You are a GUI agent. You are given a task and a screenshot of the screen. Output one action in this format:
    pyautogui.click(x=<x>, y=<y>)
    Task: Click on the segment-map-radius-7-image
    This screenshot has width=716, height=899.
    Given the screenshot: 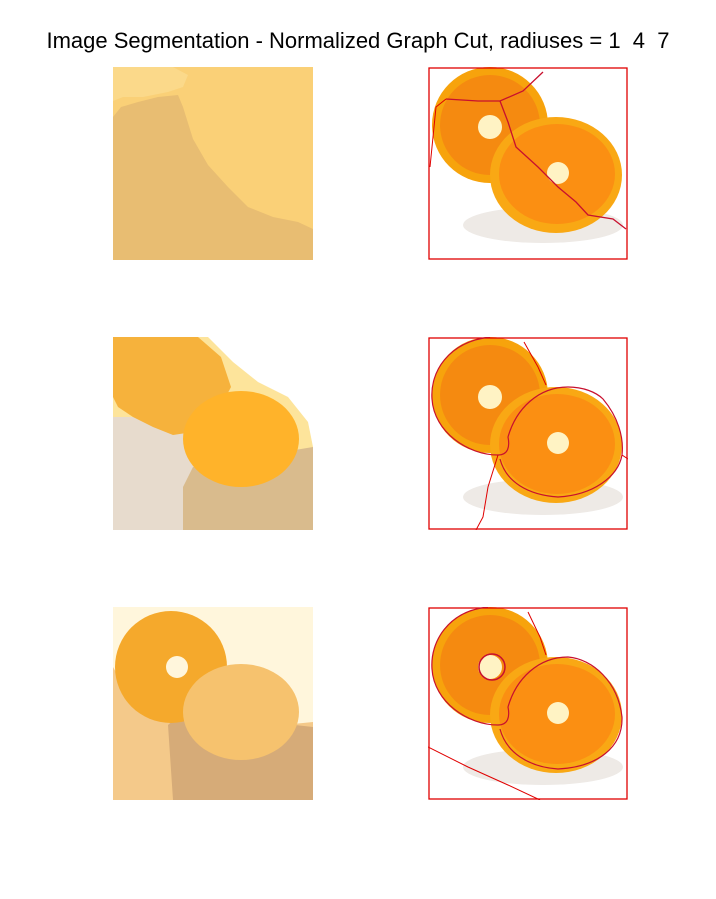 What is the action you would take?
    pyautogui.click(x=213, y=703)
    